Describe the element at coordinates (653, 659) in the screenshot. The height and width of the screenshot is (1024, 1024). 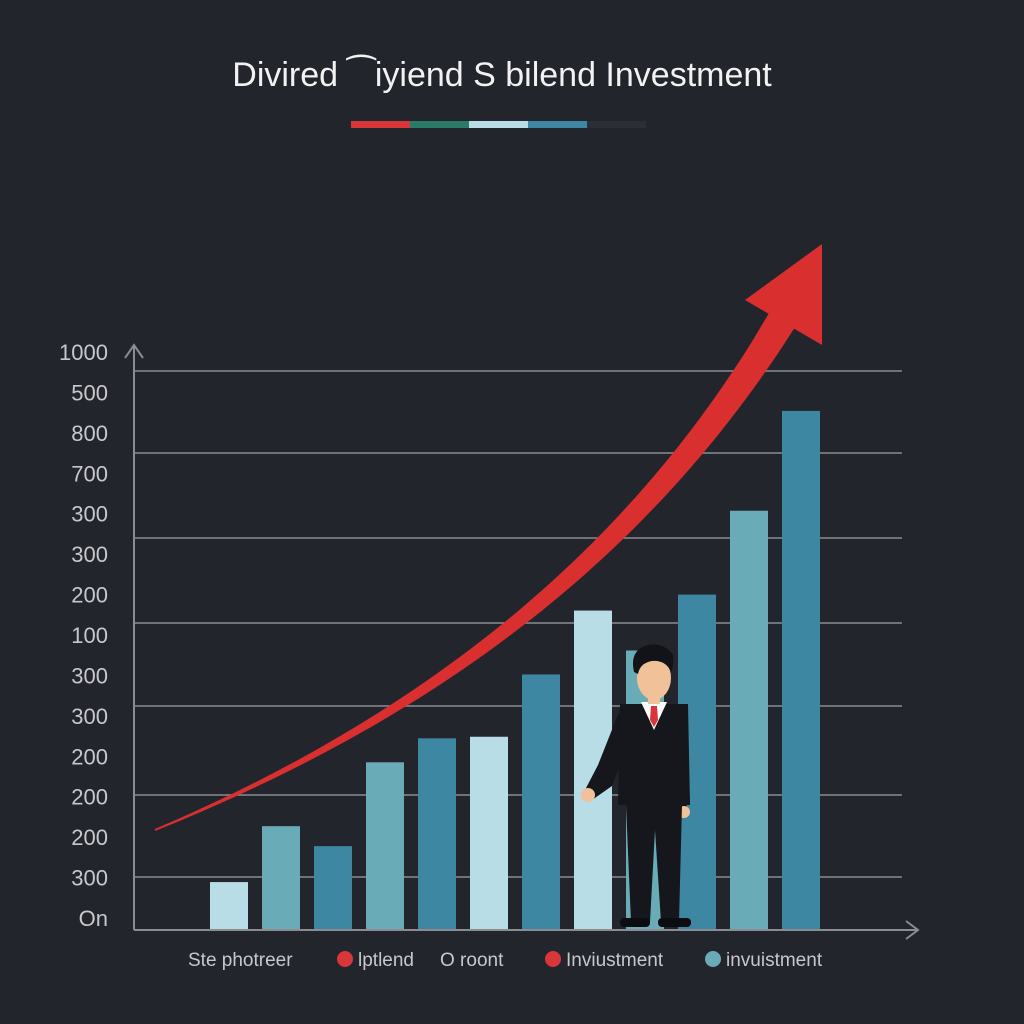
I see `figure-hair` at that location.